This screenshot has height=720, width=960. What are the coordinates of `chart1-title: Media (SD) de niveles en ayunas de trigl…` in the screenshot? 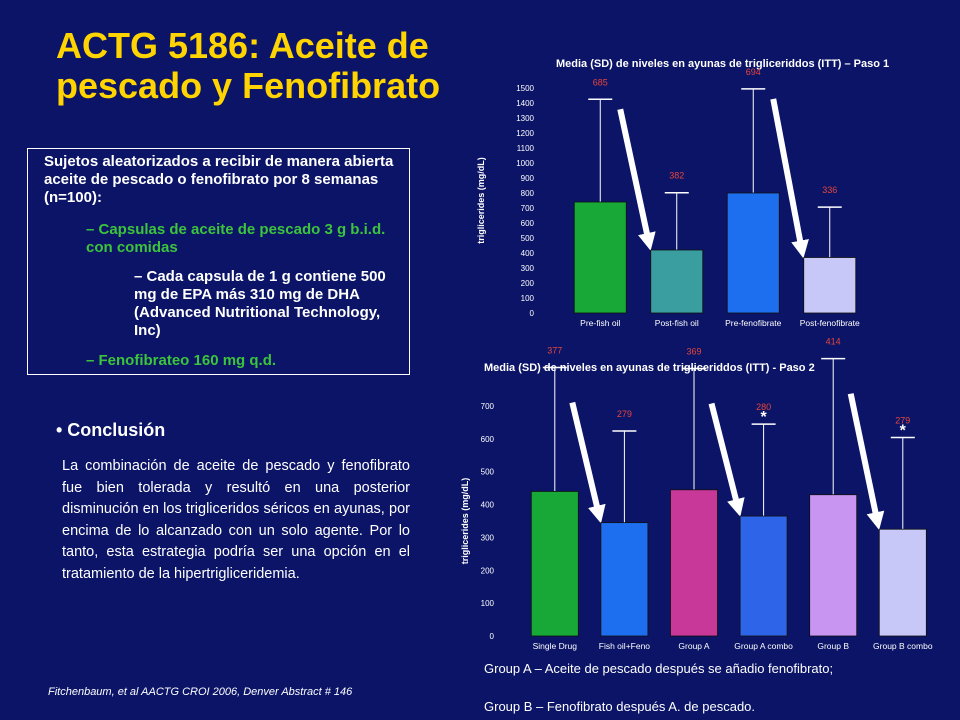 It's located at (723, 64).